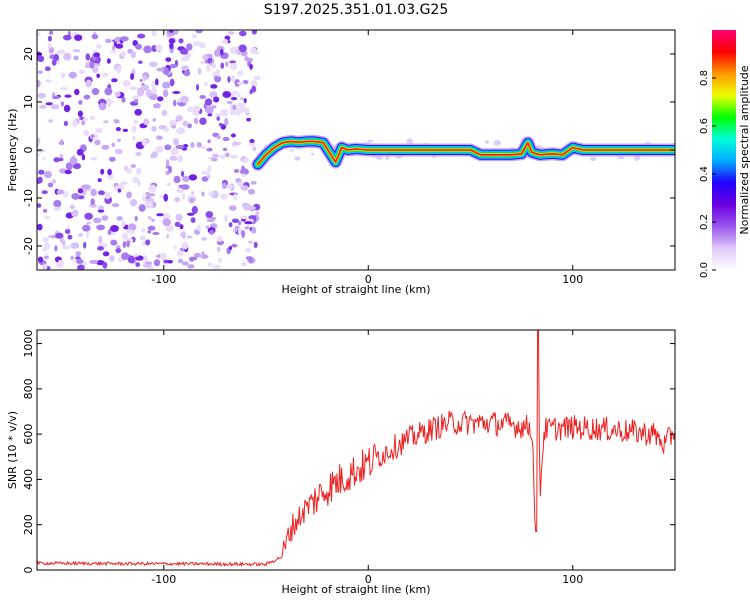 This screenshot has width=750, height=600. I want to click on colorbar-ticks: 0.0 0.2 0.4 0.6 0.8, so click(707, 174).